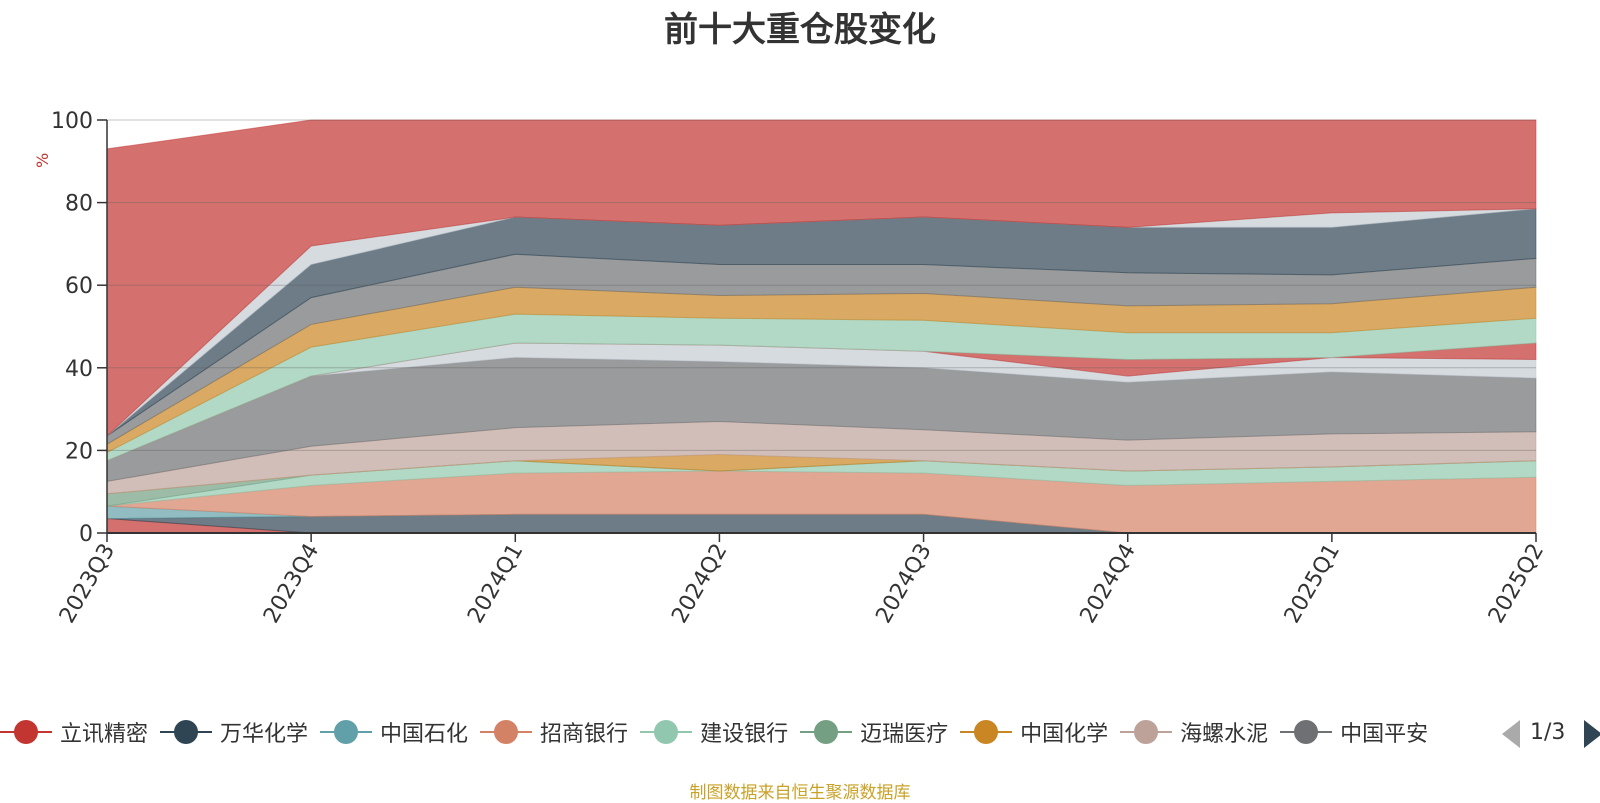 The width and height of the screenshot is (1600, 803). I want to click on legend-item: 迈瑞医疗, so click(874, 732).